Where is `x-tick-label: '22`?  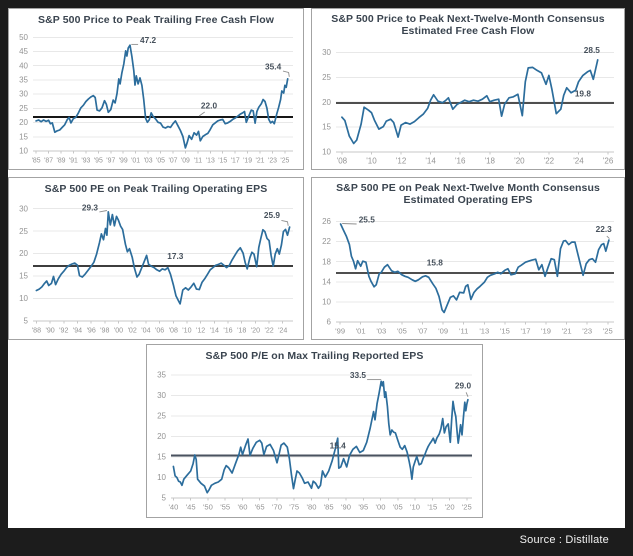
x-tick-label: '22 is located at coordinates (549, 160).